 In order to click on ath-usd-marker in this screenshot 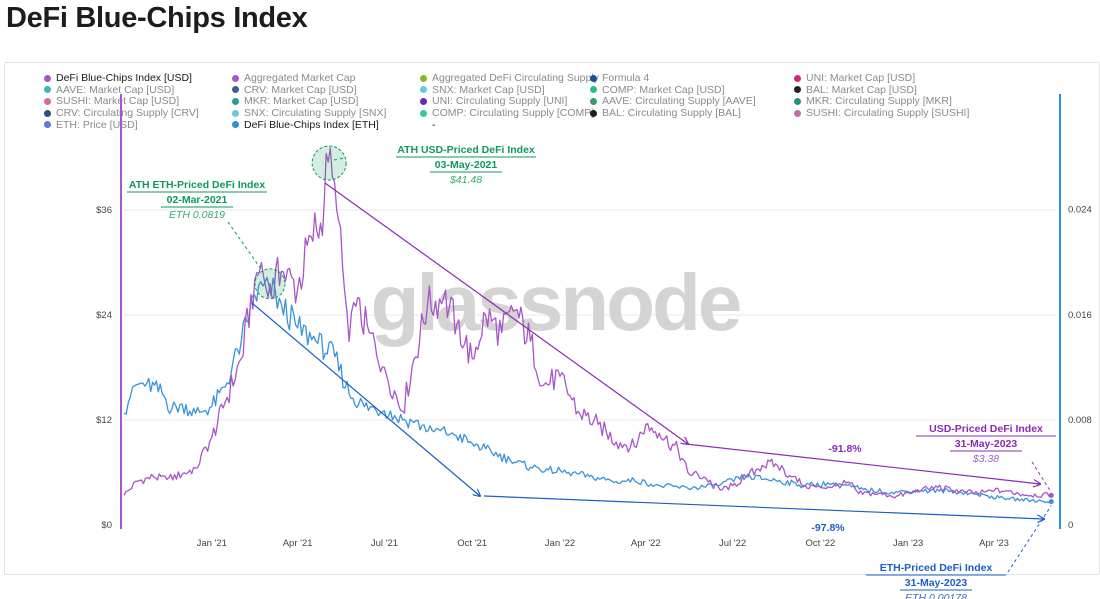, I will do `click(329, 163)`.